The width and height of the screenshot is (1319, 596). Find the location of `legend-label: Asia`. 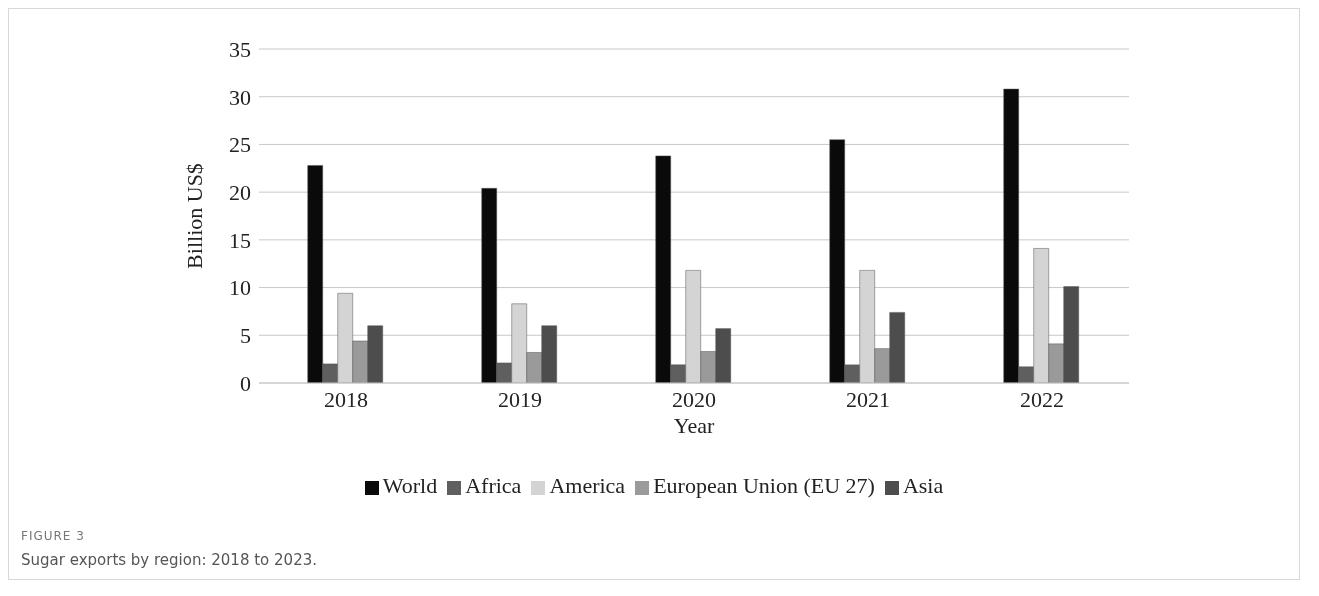

legend-label: Asia is located at coordinates (923, 485).